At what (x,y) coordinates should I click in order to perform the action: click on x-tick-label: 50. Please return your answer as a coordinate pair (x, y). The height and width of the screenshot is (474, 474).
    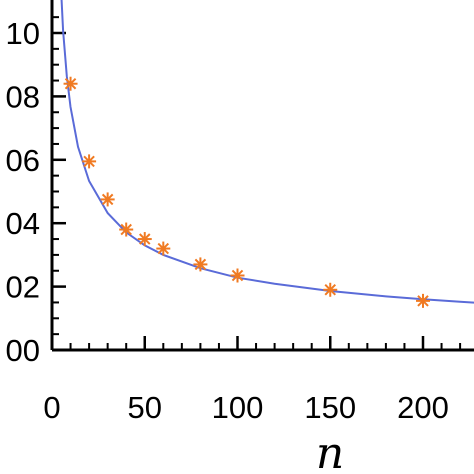
    Looking at the image, I should click on (145, 407).